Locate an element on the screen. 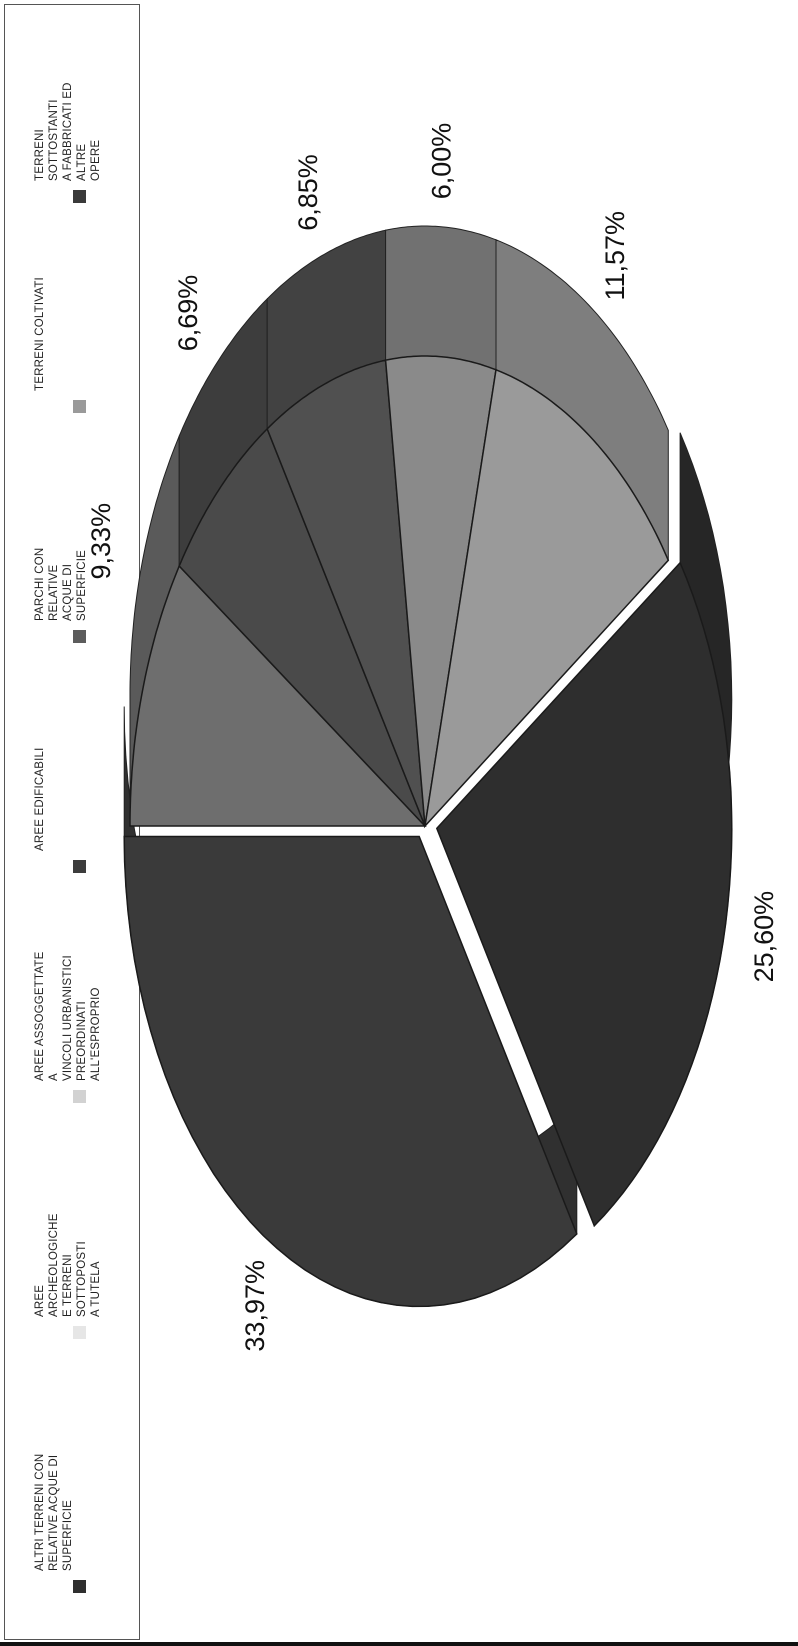 The image size is (798, 1646). pie-slice-label: 33,97% is located at coordinates (255, 1306).